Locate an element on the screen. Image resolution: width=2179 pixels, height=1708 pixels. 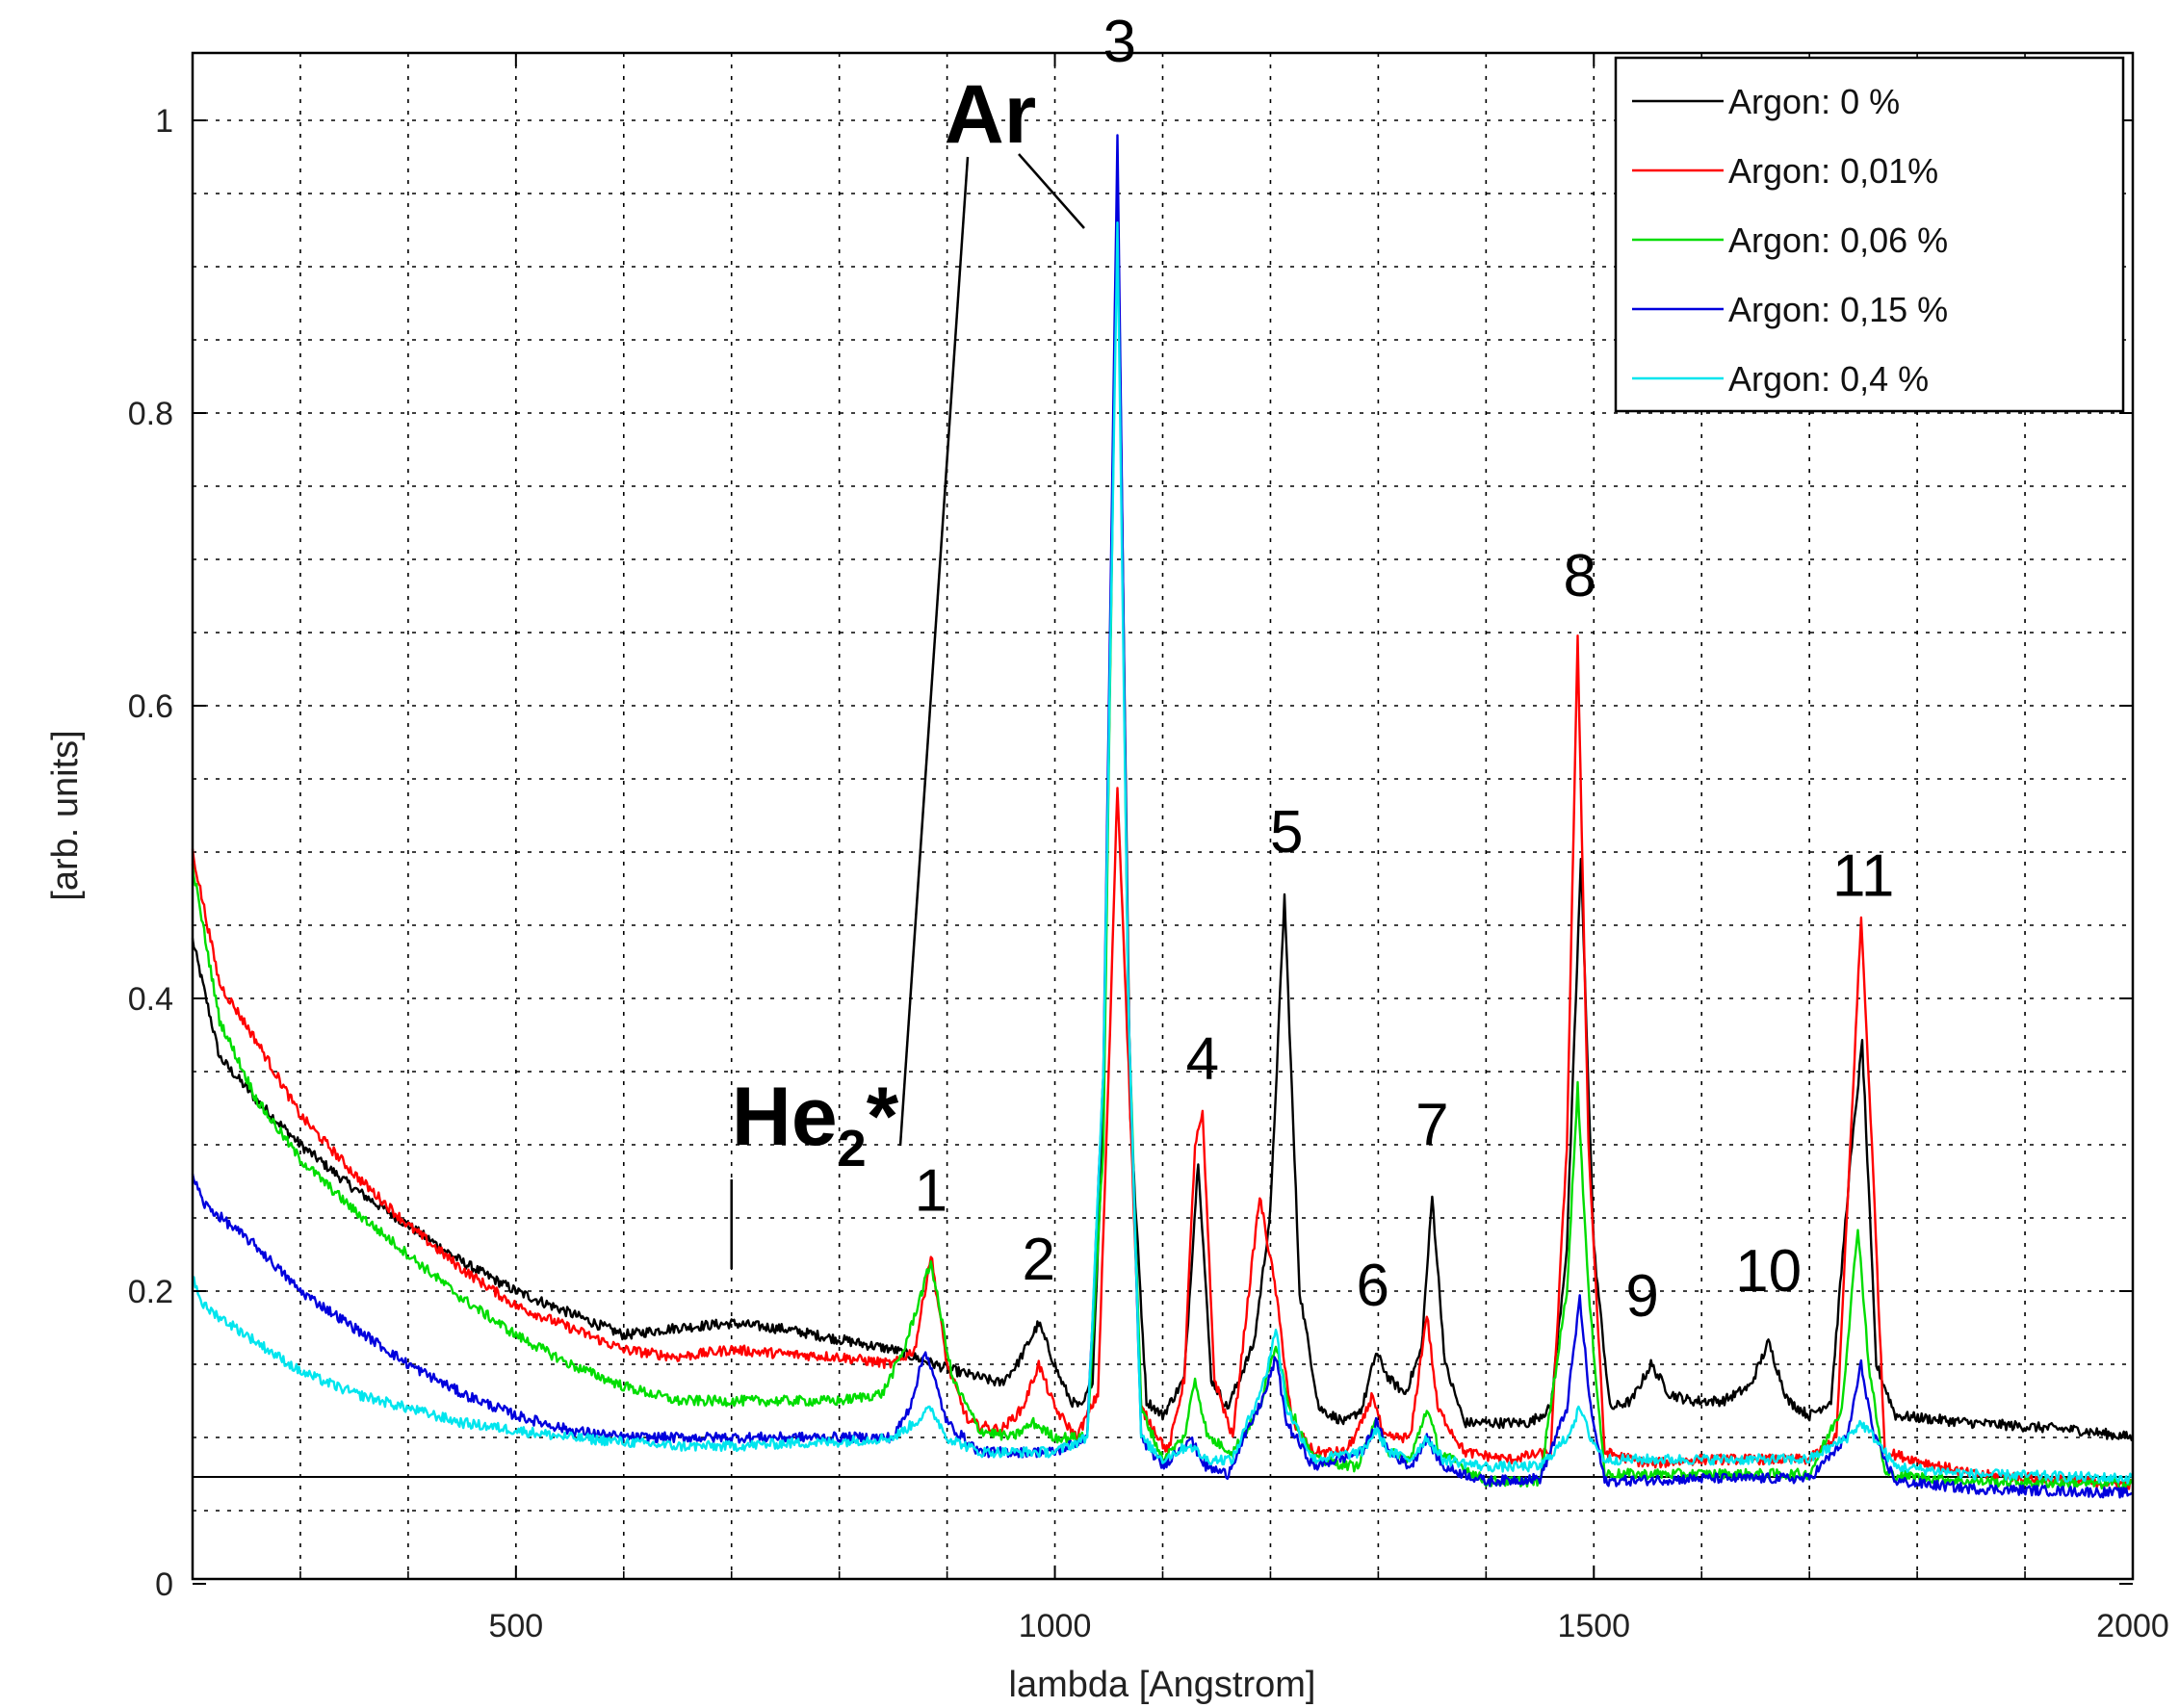
x-tick-label: 2000 is located at coordinates (2132, 1626).